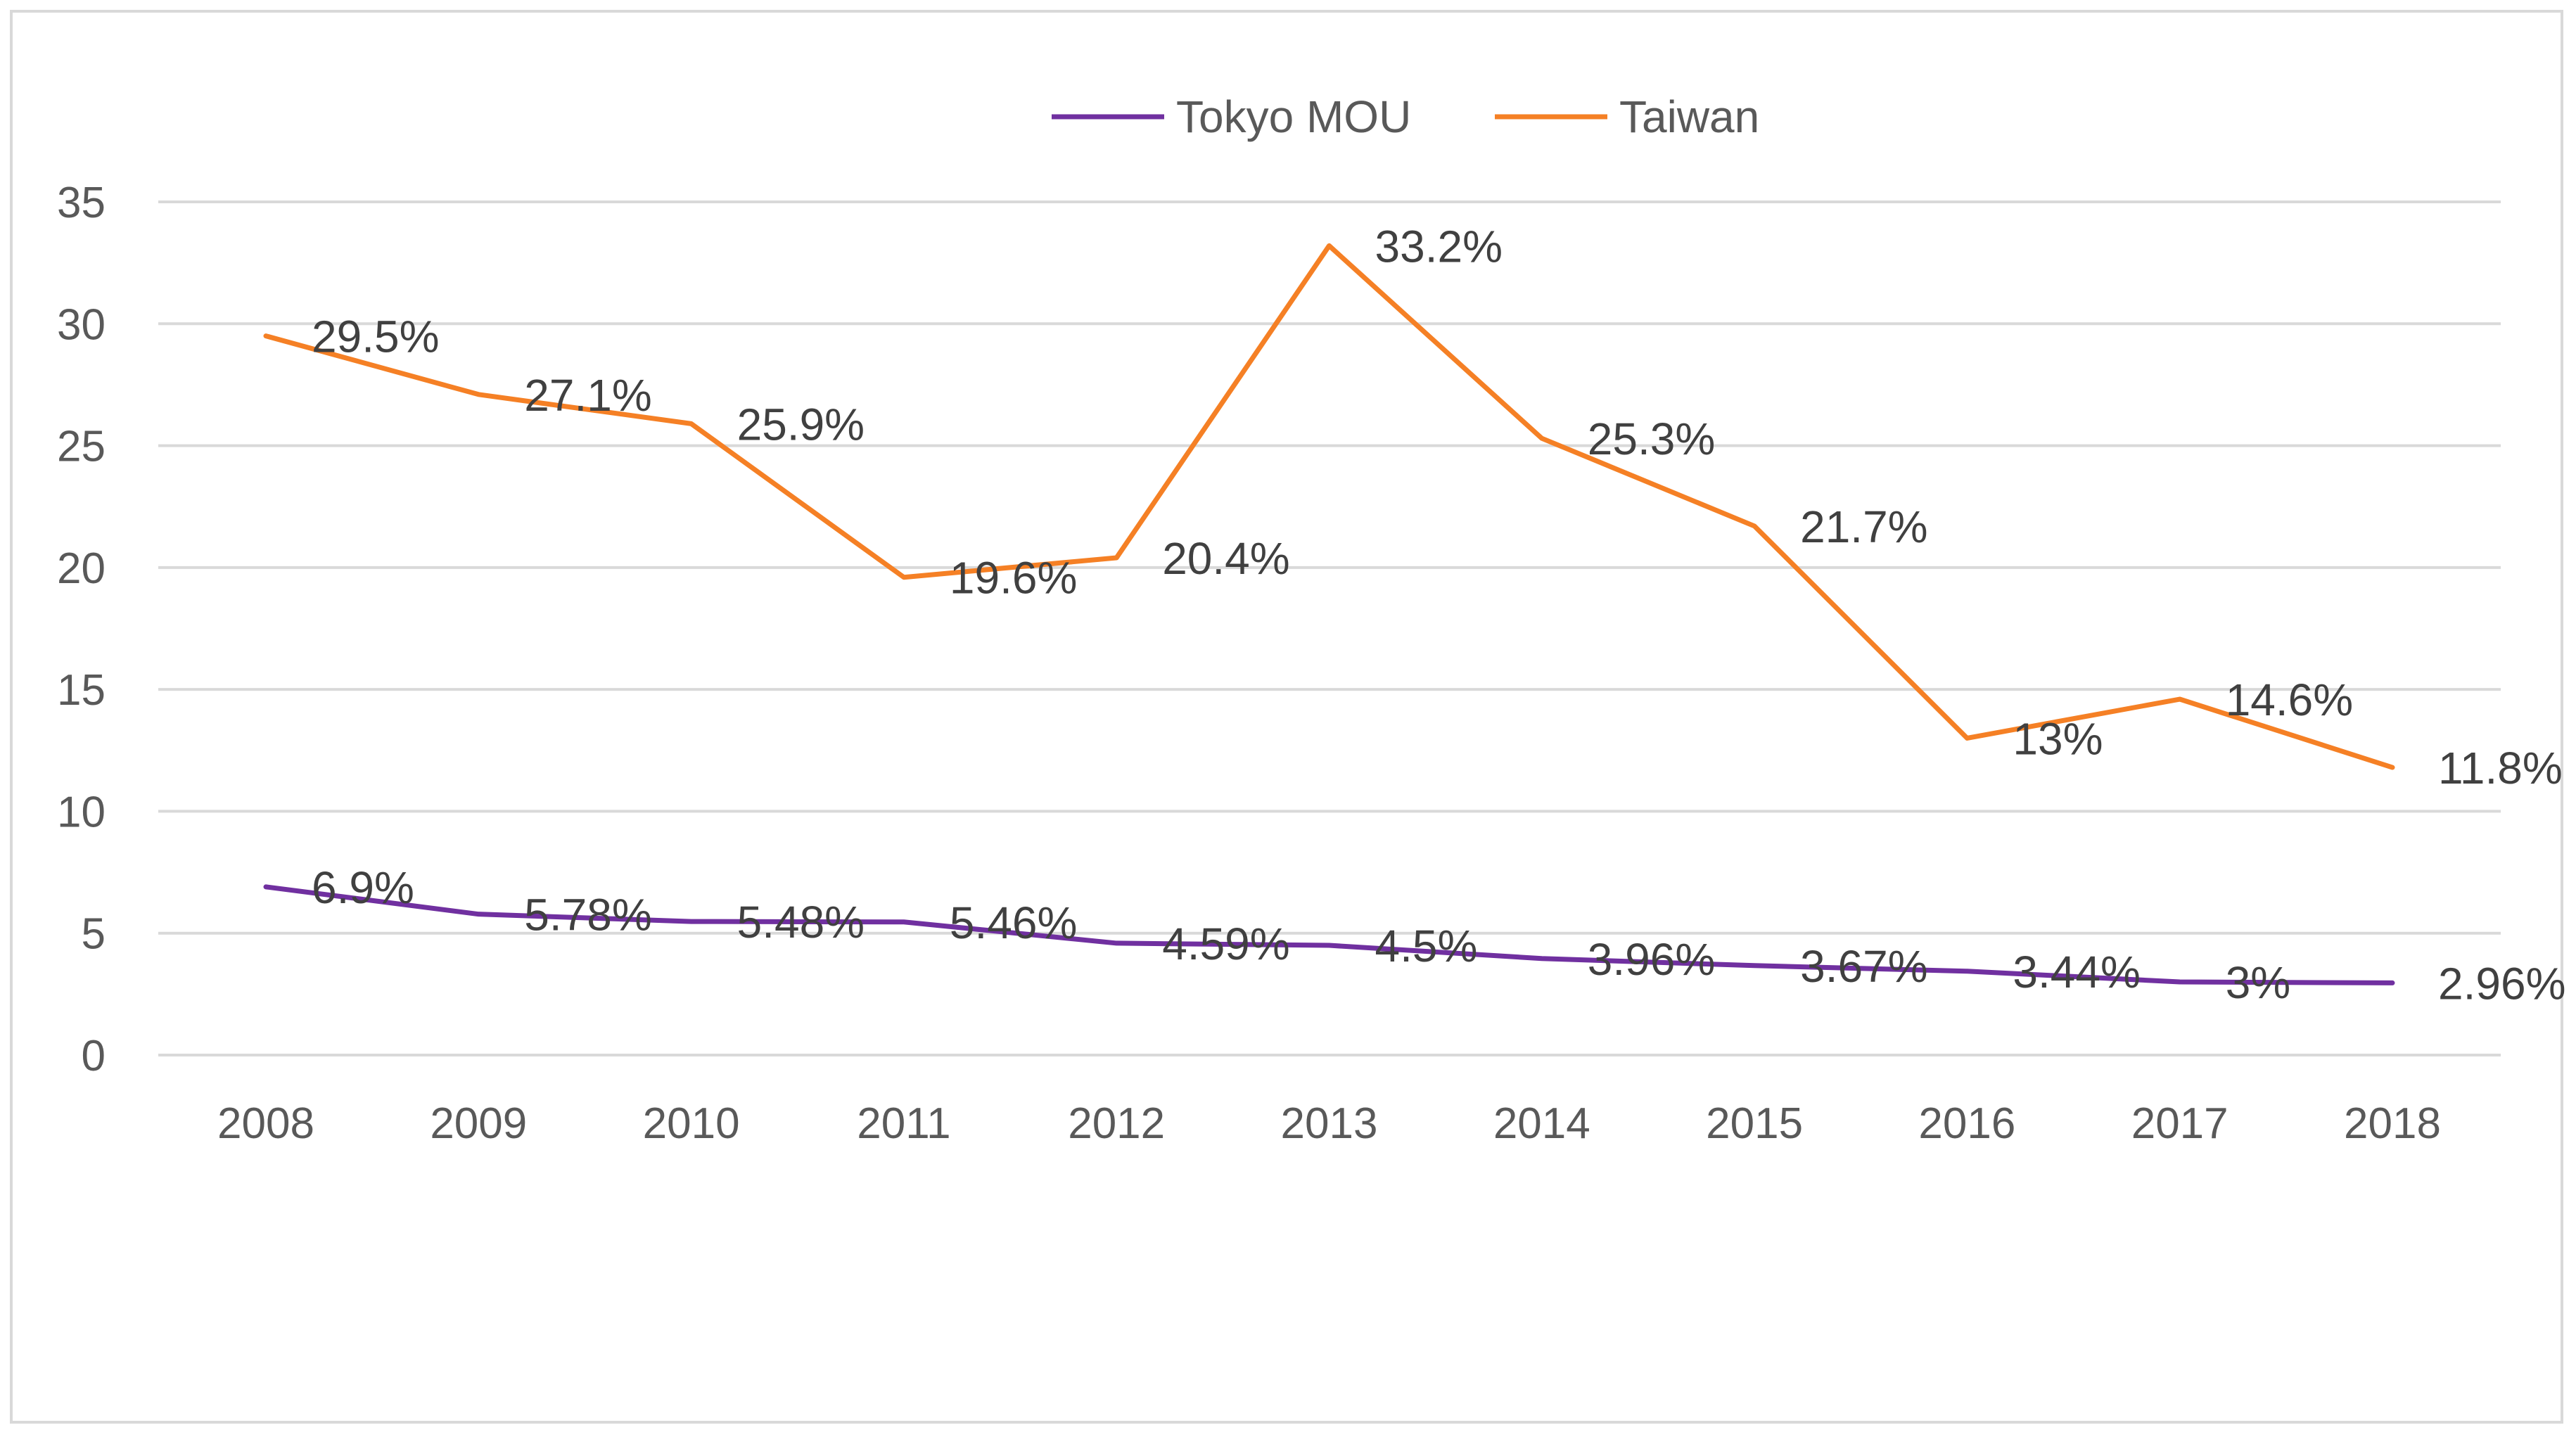  What do you see at coordinates (1863, 527) in the screenshot?
I see `data-label: 21.7%` at bounding box center [1863, 527].